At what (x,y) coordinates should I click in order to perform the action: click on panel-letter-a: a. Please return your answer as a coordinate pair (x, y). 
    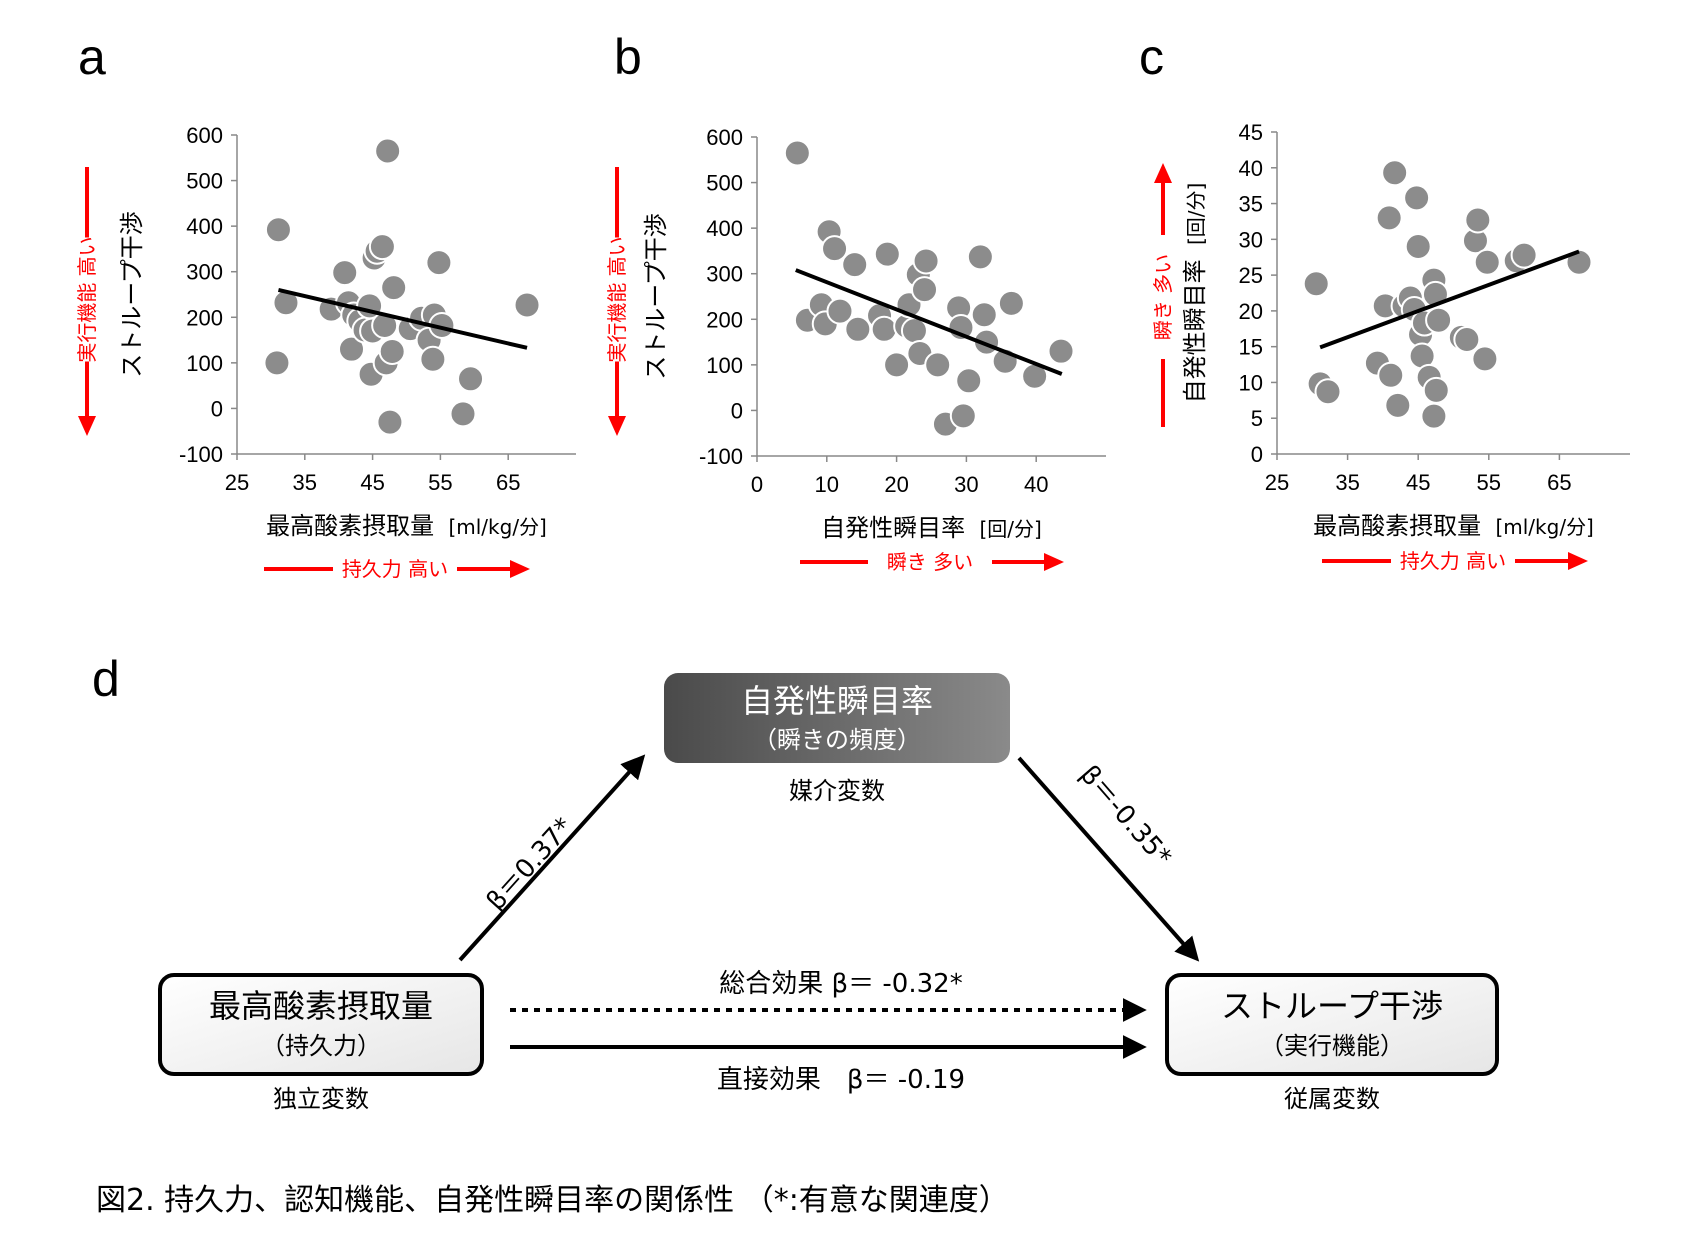
    Looking at the image, I should click on (92, 57).